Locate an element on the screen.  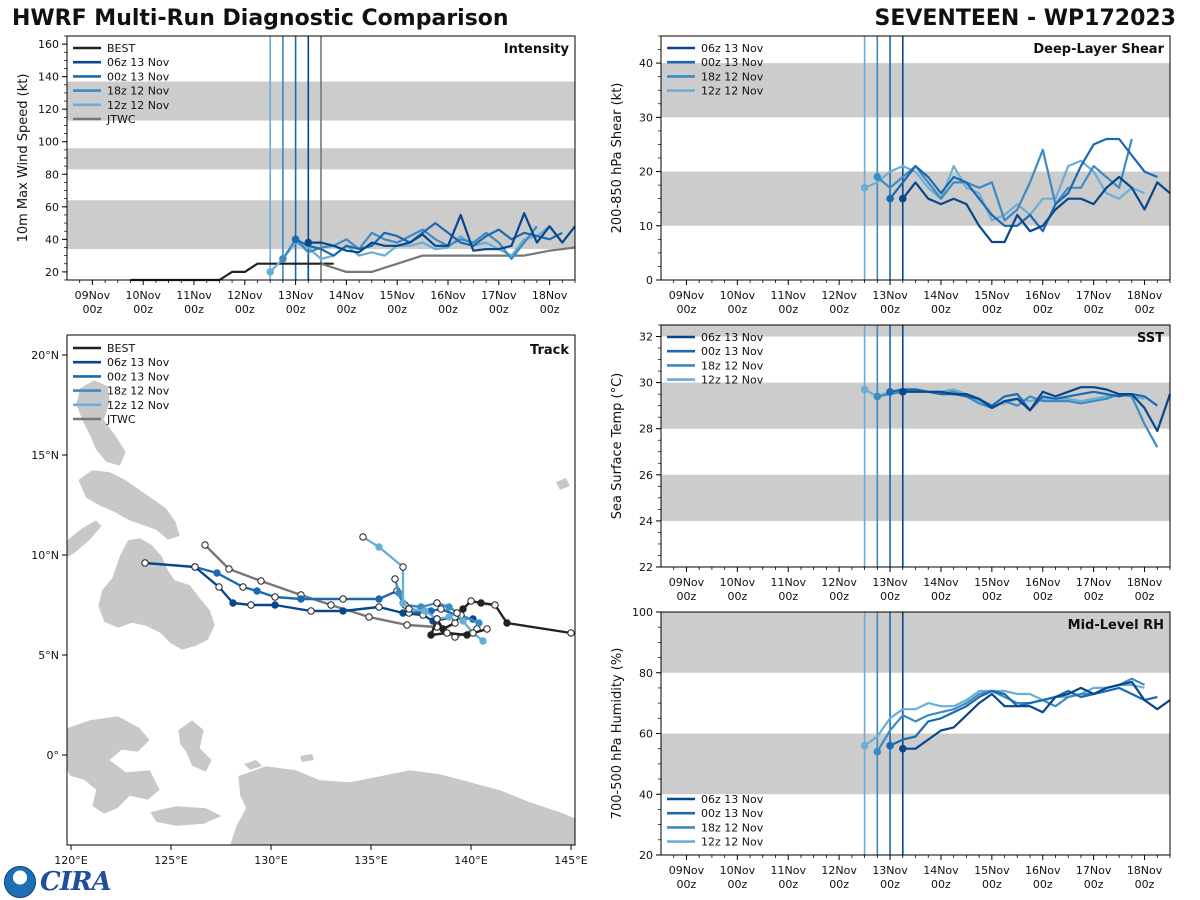
track-legend-label: 12z 12 Nov is located at coordinates (138, 405).